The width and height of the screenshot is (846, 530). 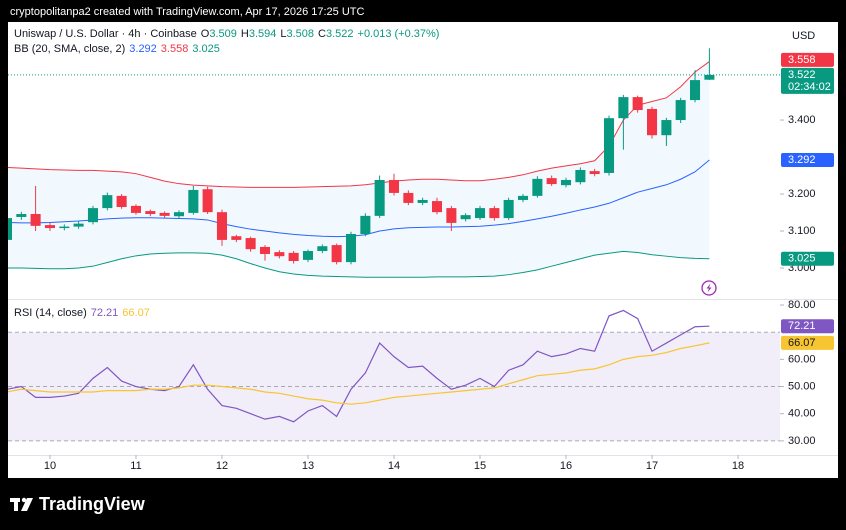 I want to click on x-tick-label: 16, so click(x=566, y=466).